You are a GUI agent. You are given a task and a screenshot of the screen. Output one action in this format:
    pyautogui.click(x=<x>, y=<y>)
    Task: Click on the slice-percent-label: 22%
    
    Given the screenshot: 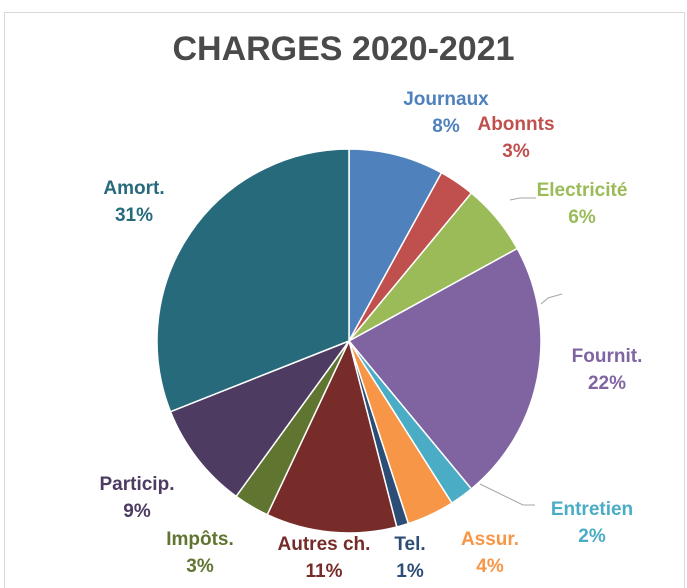 What is the action you would take?
    pyautogui.click(x=607, y=383)
    